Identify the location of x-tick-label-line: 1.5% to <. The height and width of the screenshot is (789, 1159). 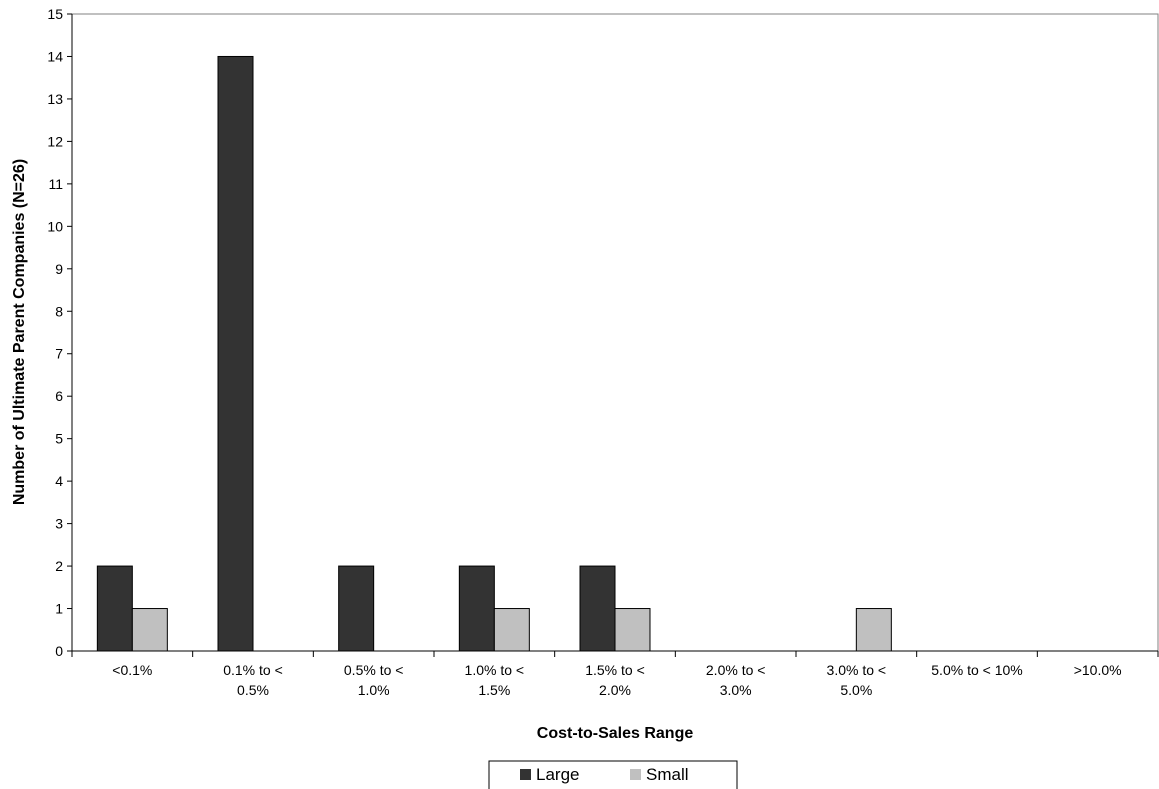
(615, 670).